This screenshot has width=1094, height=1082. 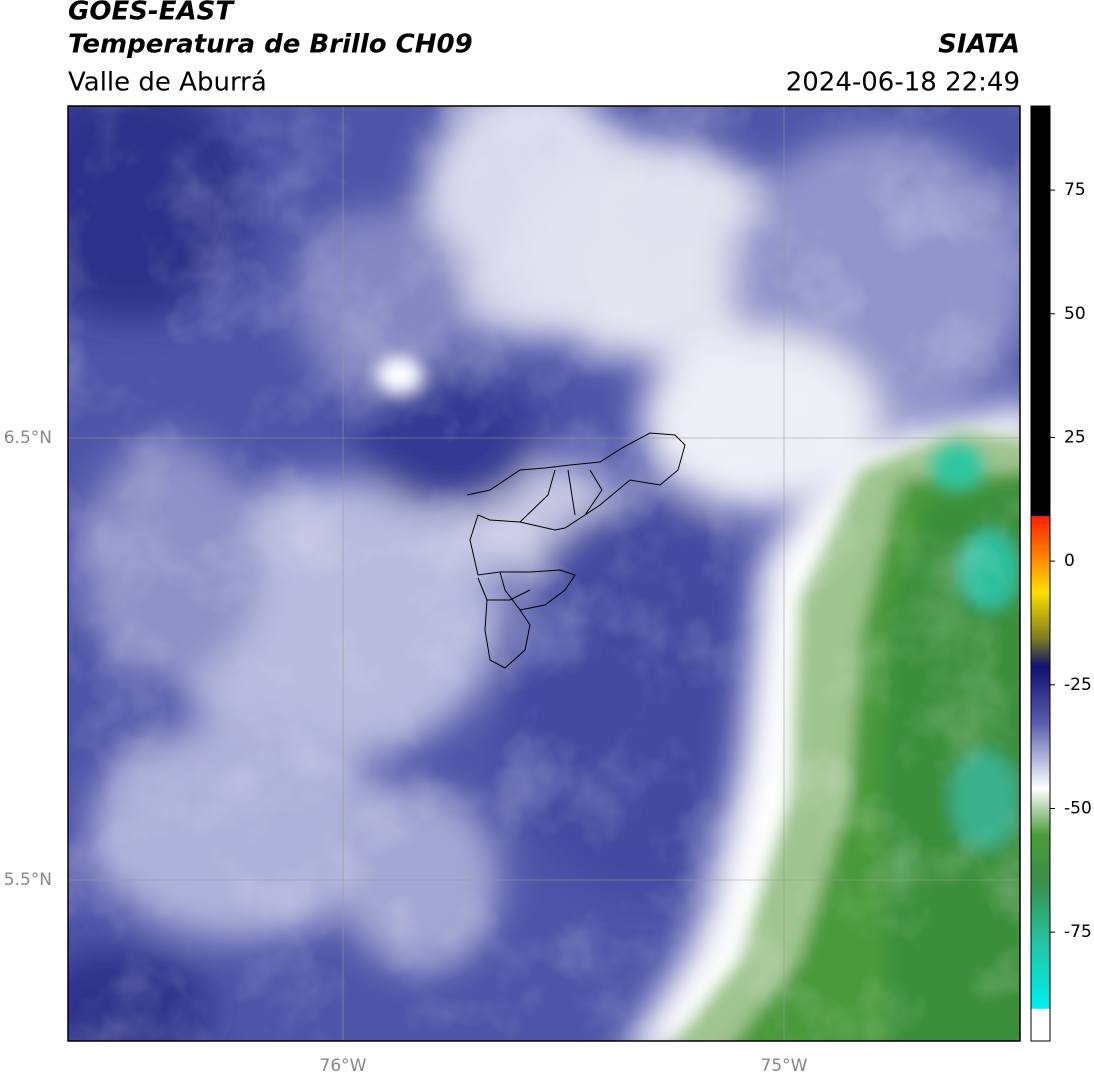 What do you see at coordinates (1075, 314) in the screenshot?
I see `colorbar-tick-label: 50` at bounding box center [1075, 314].